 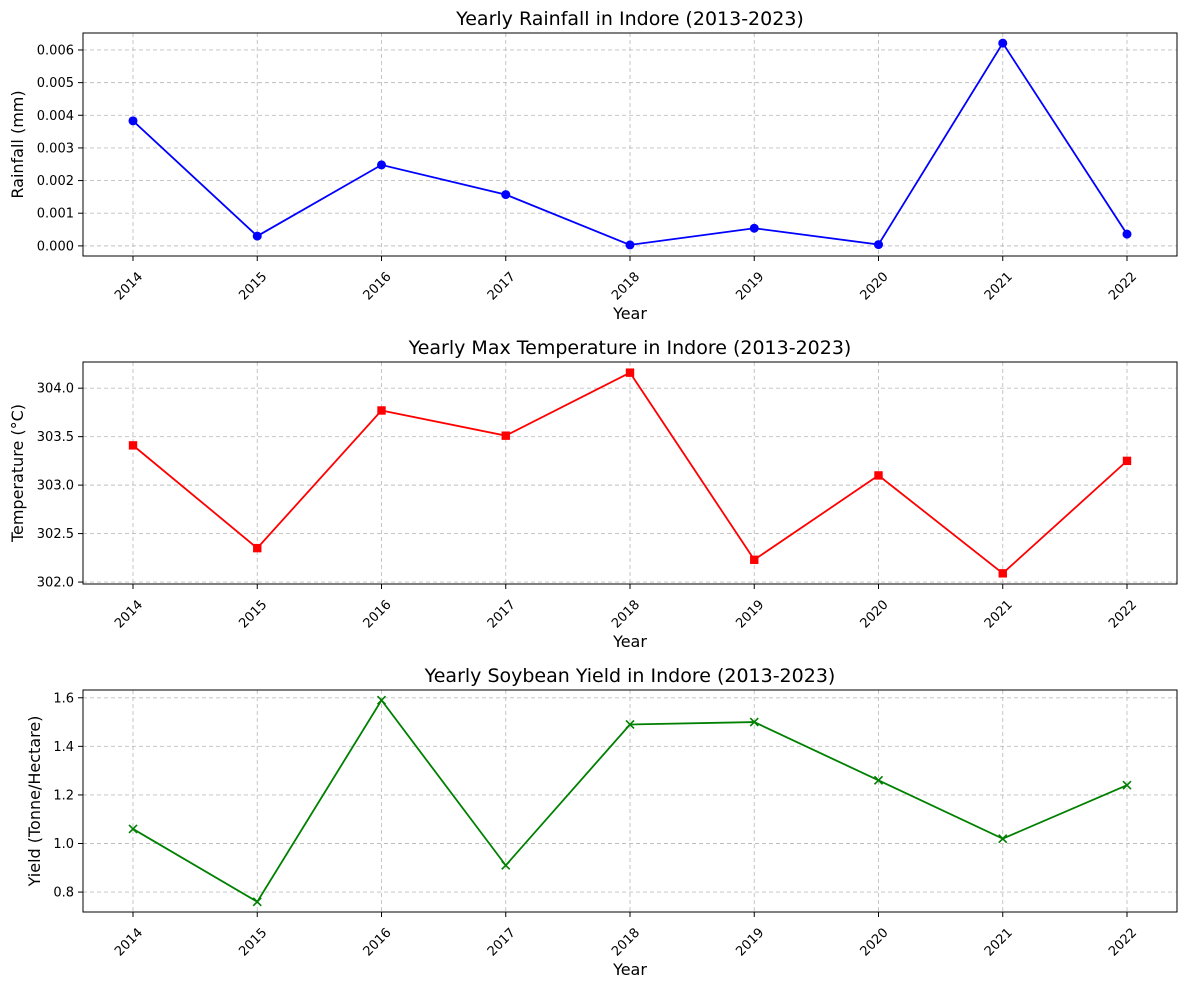 What do you see at coordinates (999, 942) in the screenshot?
I see `soybean-yield-x-tick-label: 2021` at bounding box center [999, 942].